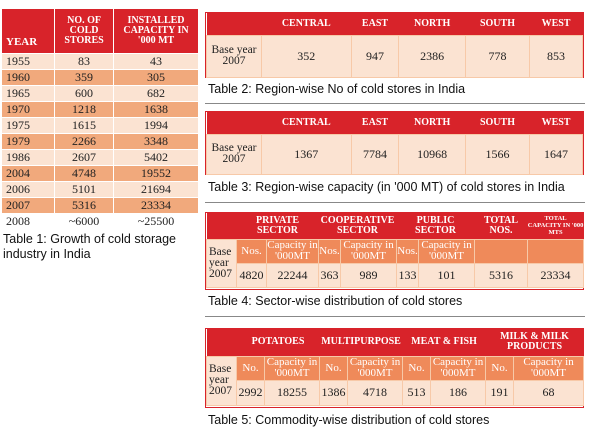 This screenshot has width=600, height=436. What do you see at coordinates (444, 342) in the screenshot?
I see `table5-group-meat-fish: MEAT & FISH` at bounding box center [444, 342].